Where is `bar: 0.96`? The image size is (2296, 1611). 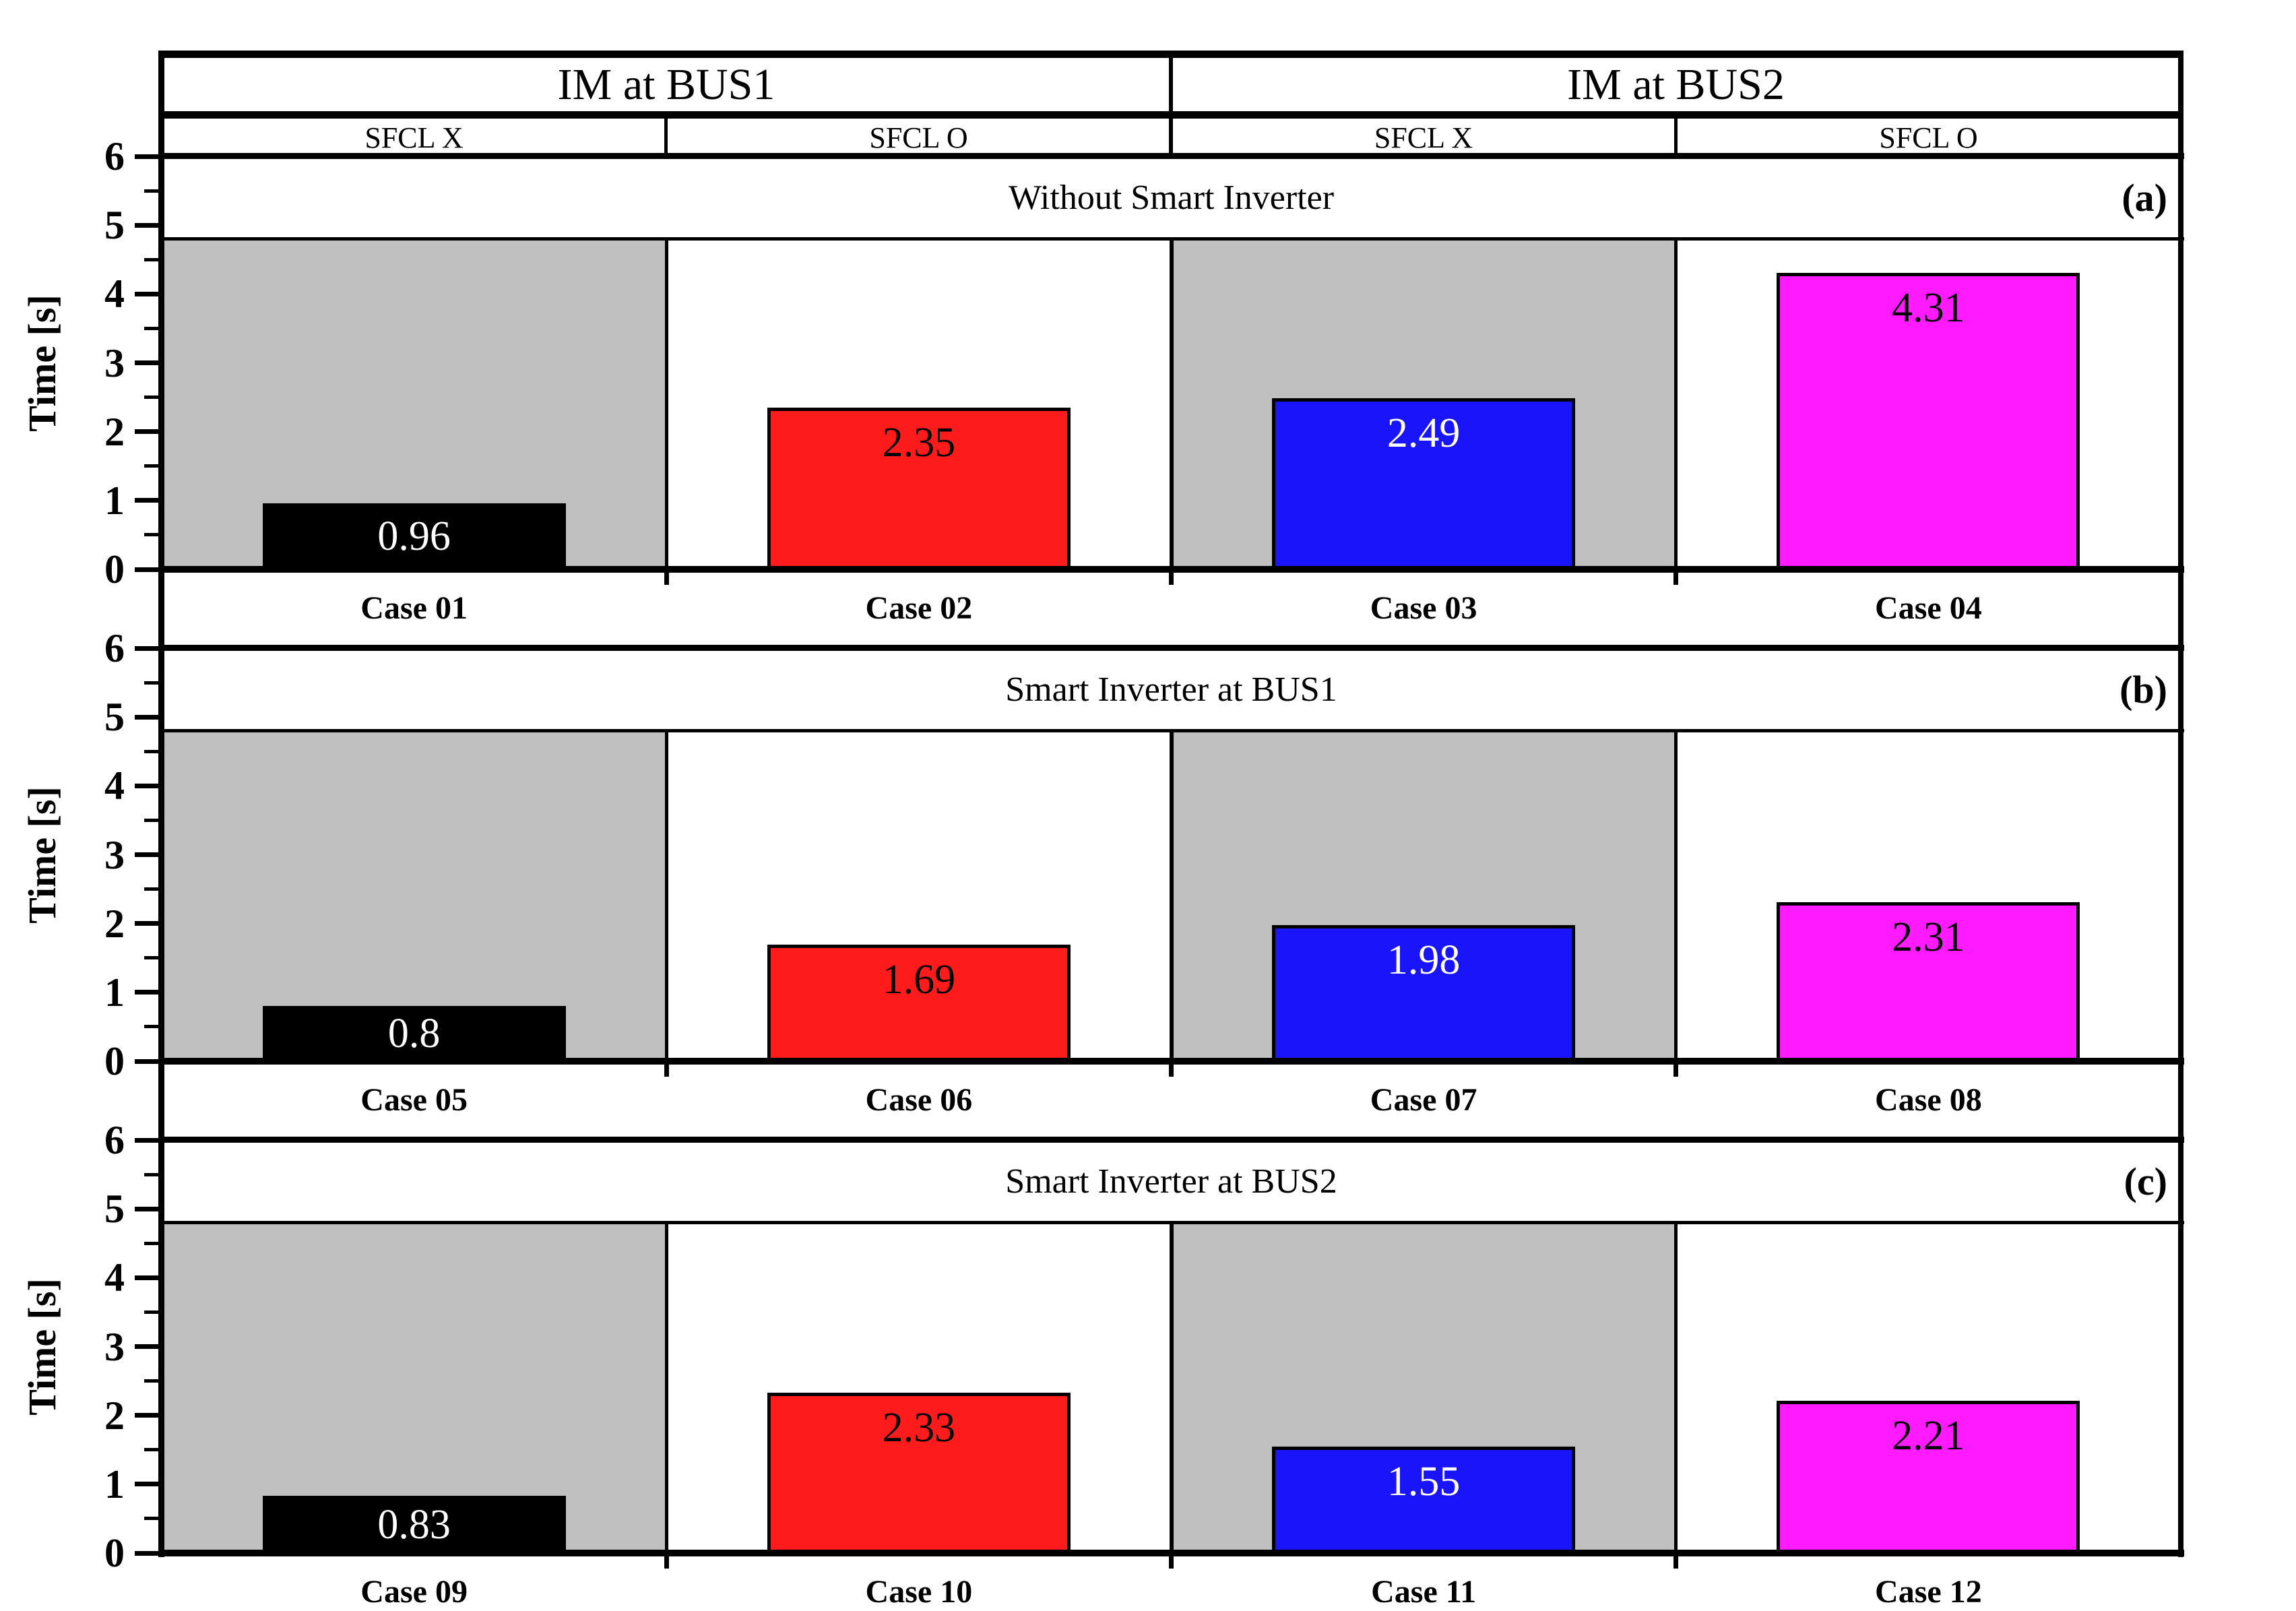
bar: 0.96 is located at coordinates (414, 536).